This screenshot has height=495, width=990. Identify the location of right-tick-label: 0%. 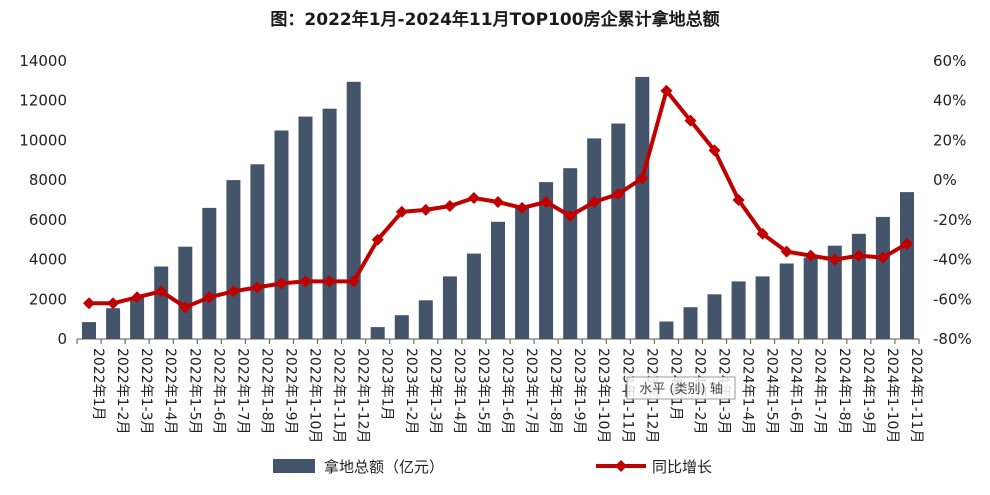
(945, 180).